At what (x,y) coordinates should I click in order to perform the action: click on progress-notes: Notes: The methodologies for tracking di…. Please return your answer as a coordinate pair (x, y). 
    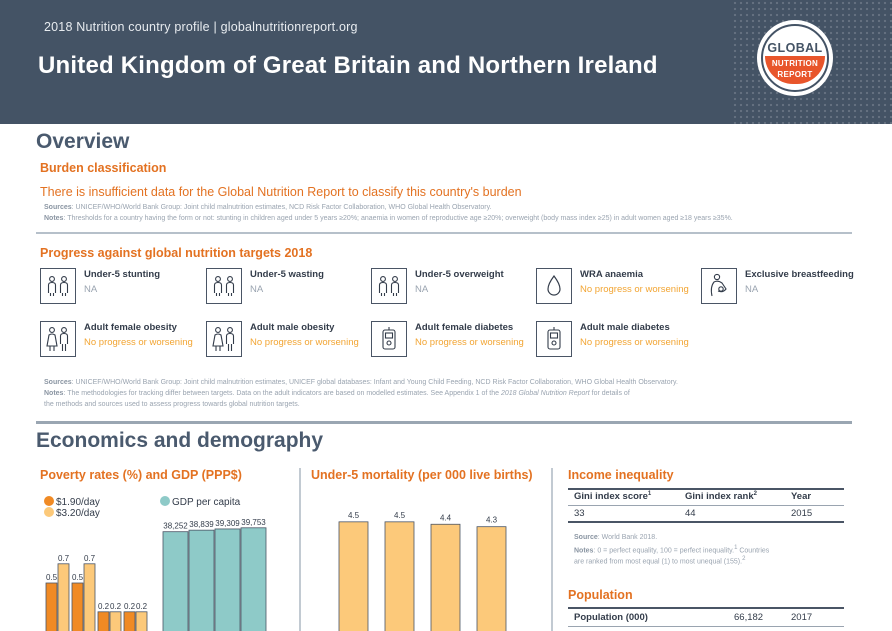
    Looking at the image, I should click on (337, 393).